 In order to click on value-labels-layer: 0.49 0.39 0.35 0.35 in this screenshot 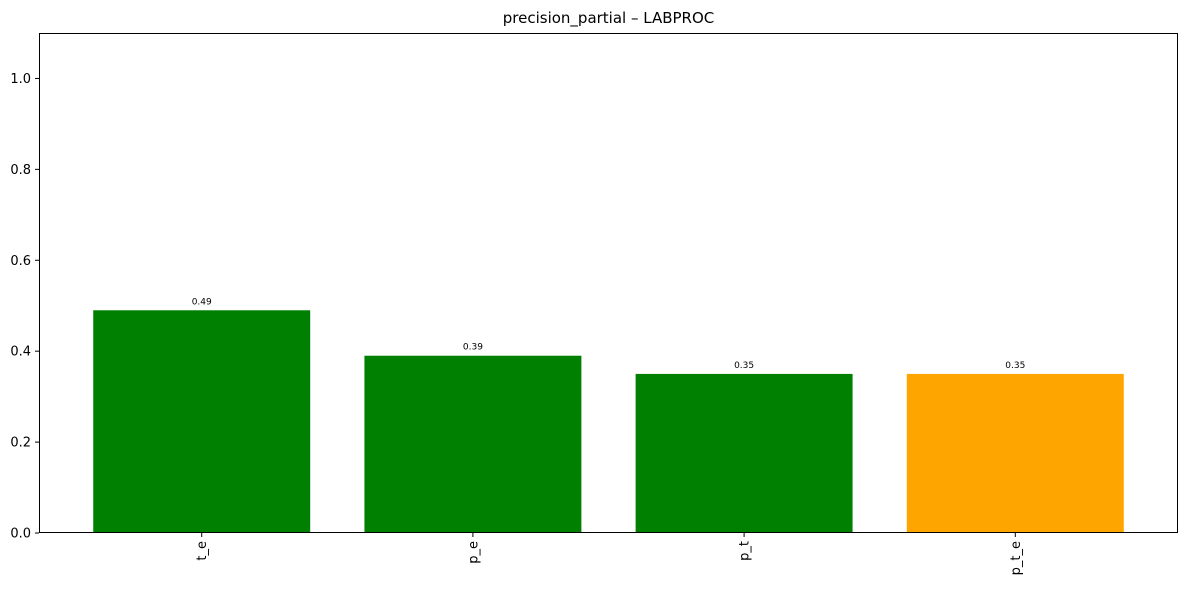, I will do `click(609, 334)`.